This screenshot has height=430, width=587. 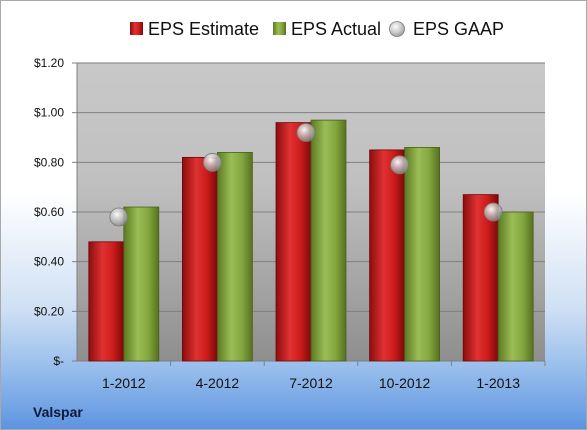 I want to click on legend-label-actual: EPS Actual, so click(x=336, y=29).